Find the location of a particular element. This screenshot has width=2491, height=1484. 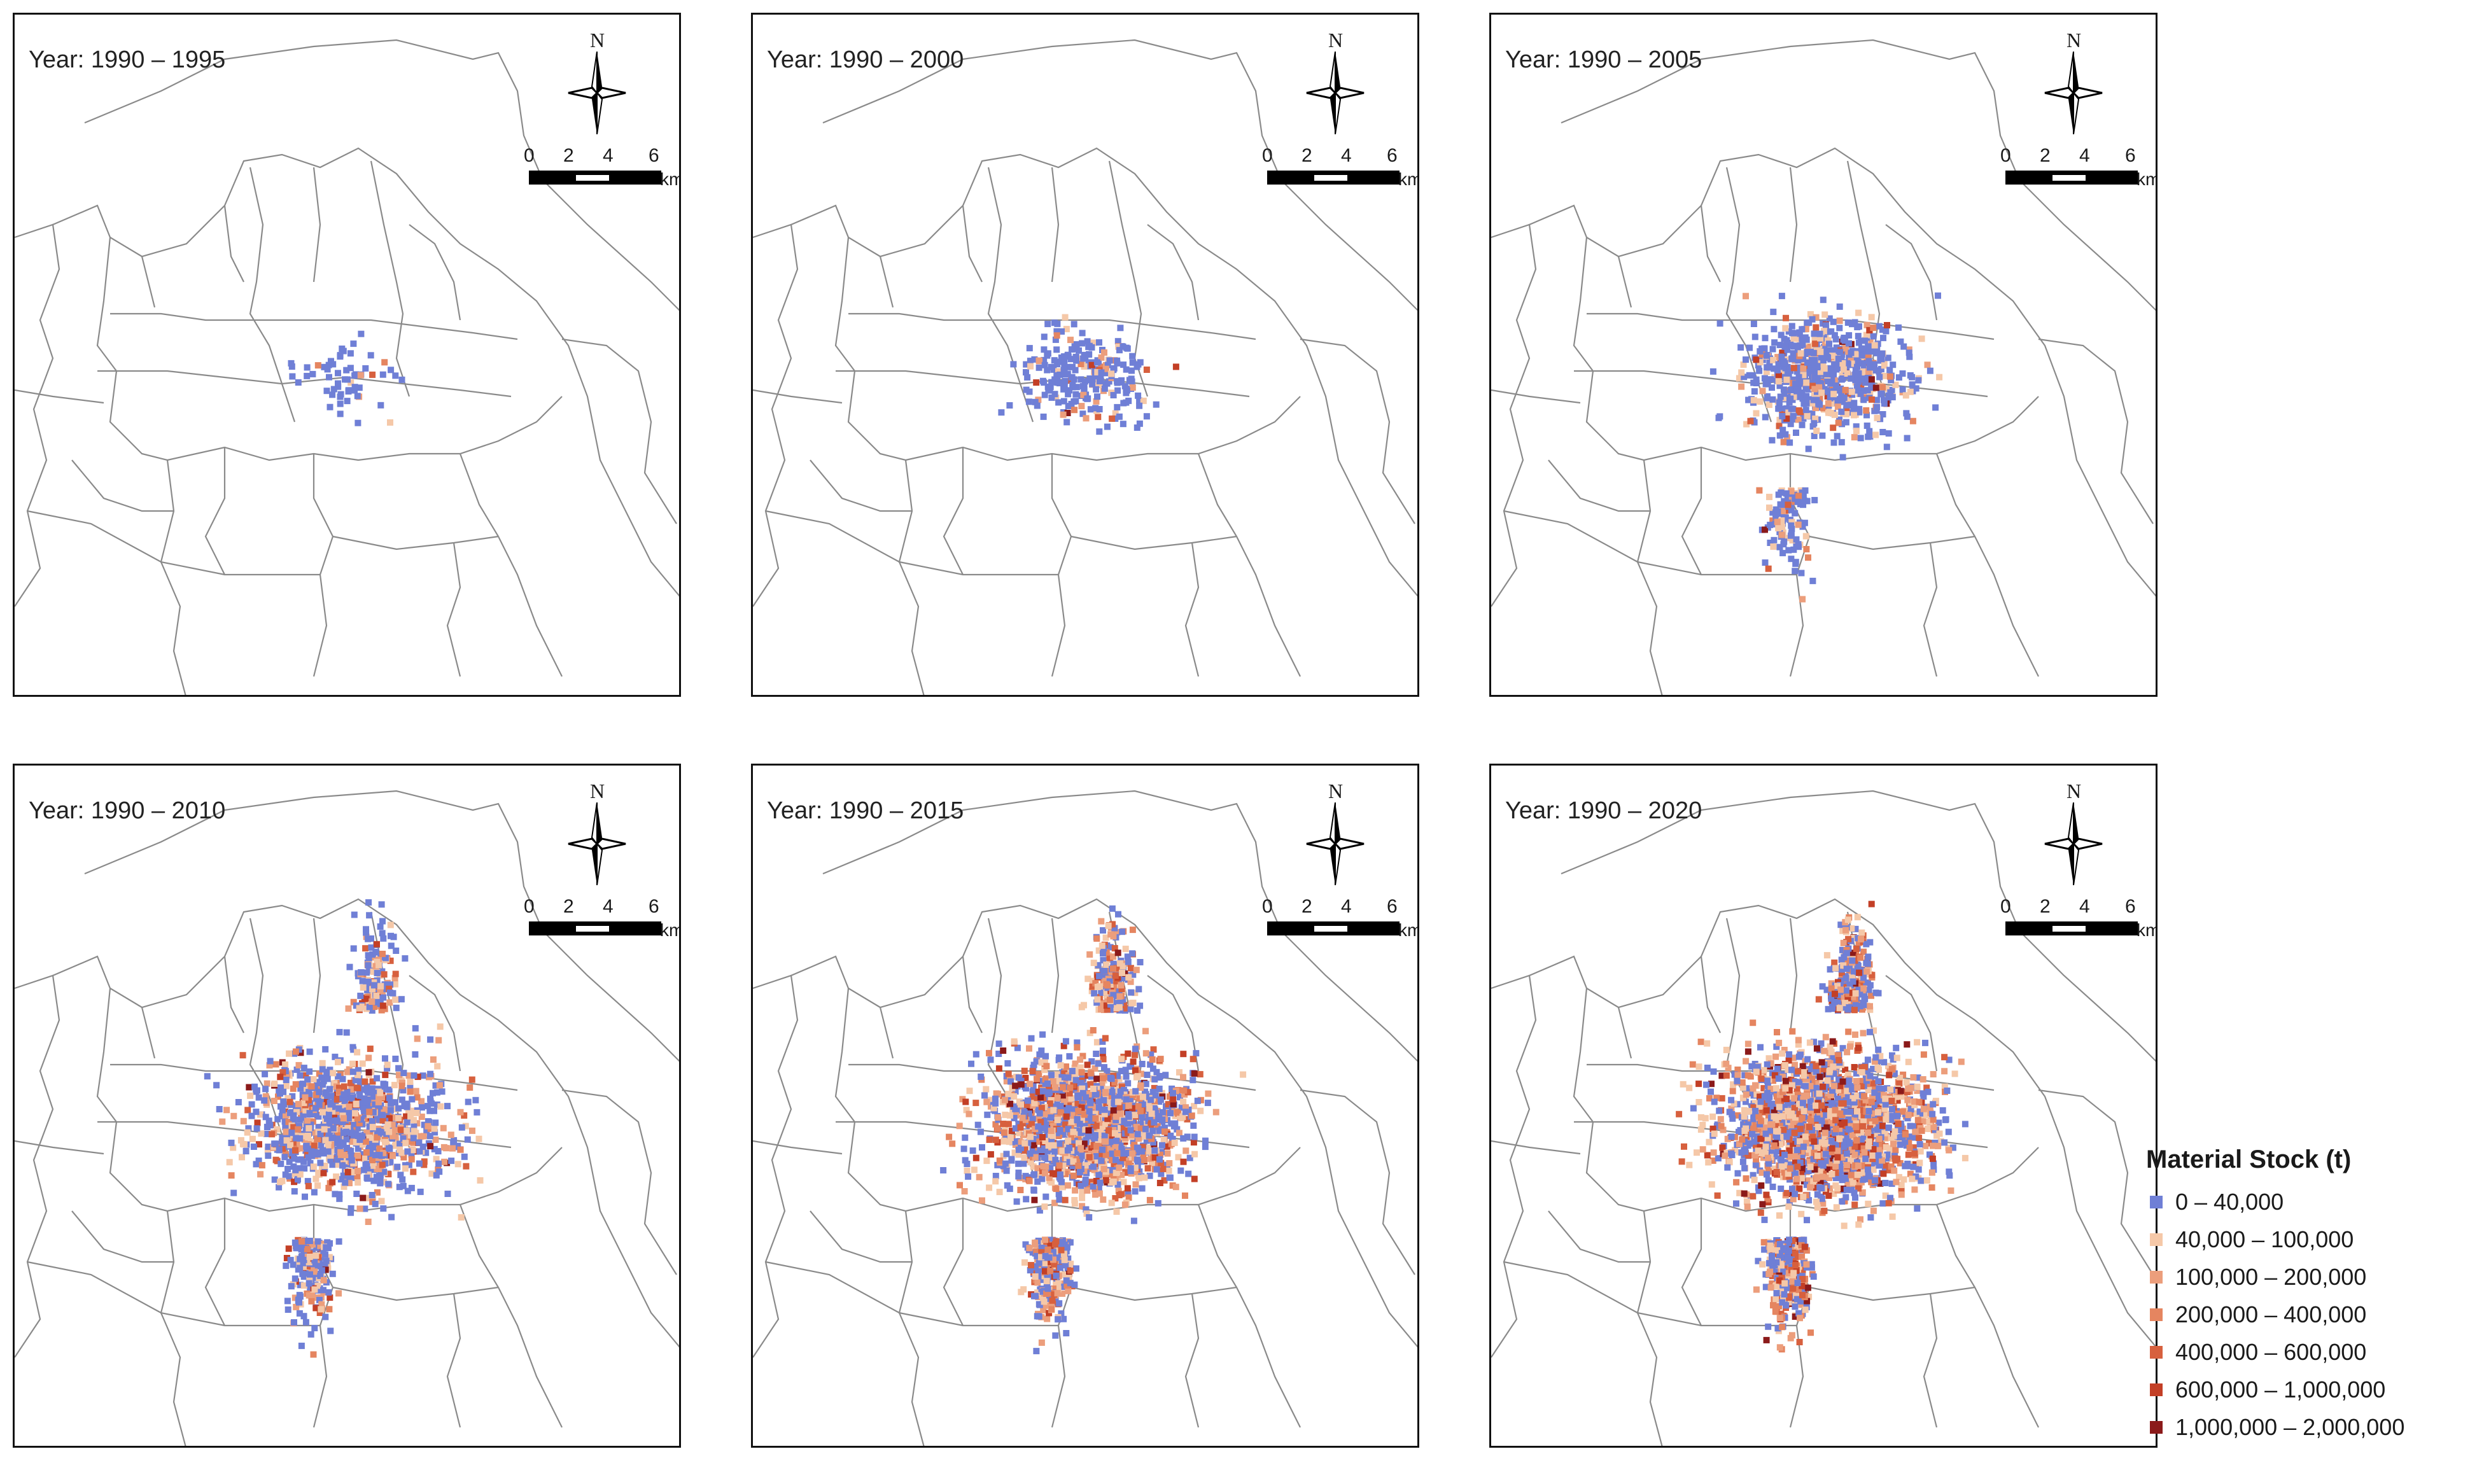

north-arrow: N is located at coordinates (597, 83).